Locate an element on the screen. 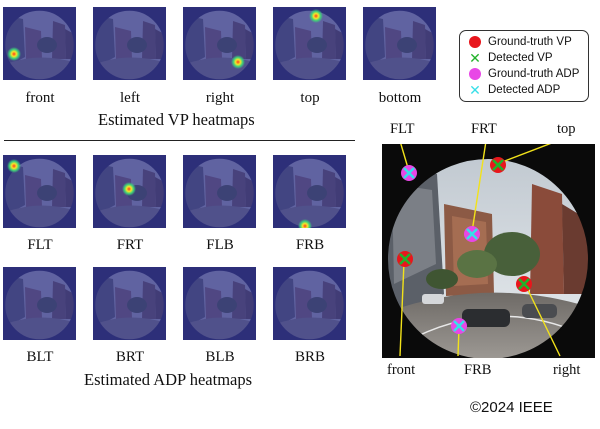 The image size is (600, 429). fisheye-label-flt: FLT is located at coordinates (402, 129).